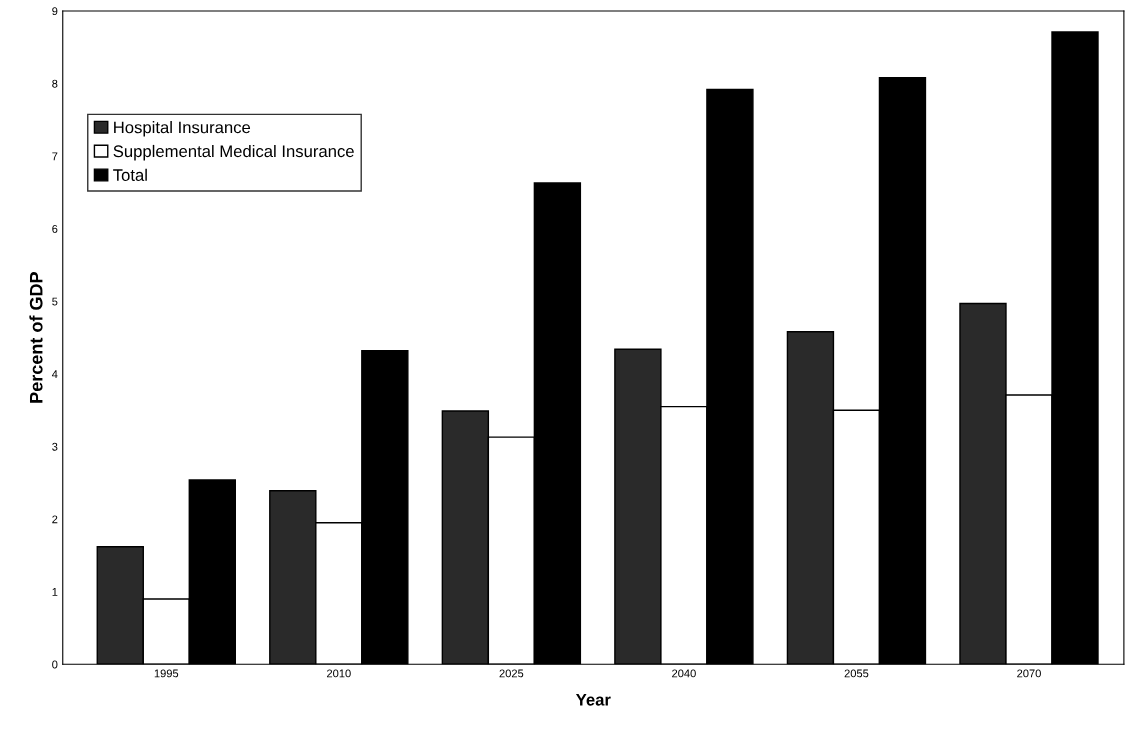 Image resolution: width=1141 pixels, height=730 pixels. Describe the element at coordinates (55, 156) in the screenshot. I see `y-tick-label: 7` at that location.